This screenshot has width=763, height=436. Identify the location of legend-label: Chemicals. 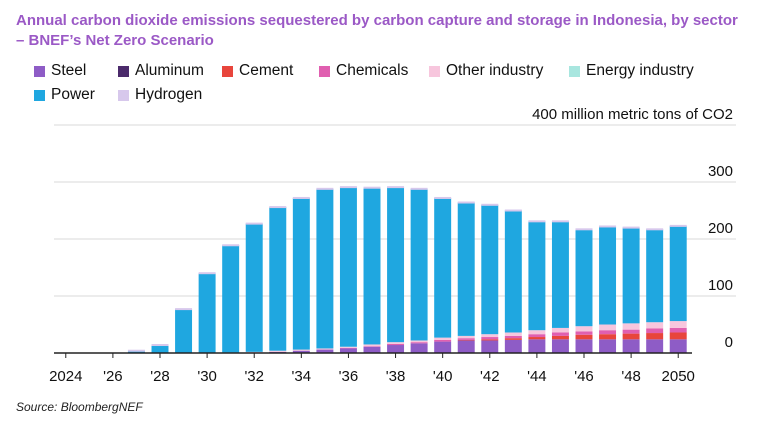
(372, 70).